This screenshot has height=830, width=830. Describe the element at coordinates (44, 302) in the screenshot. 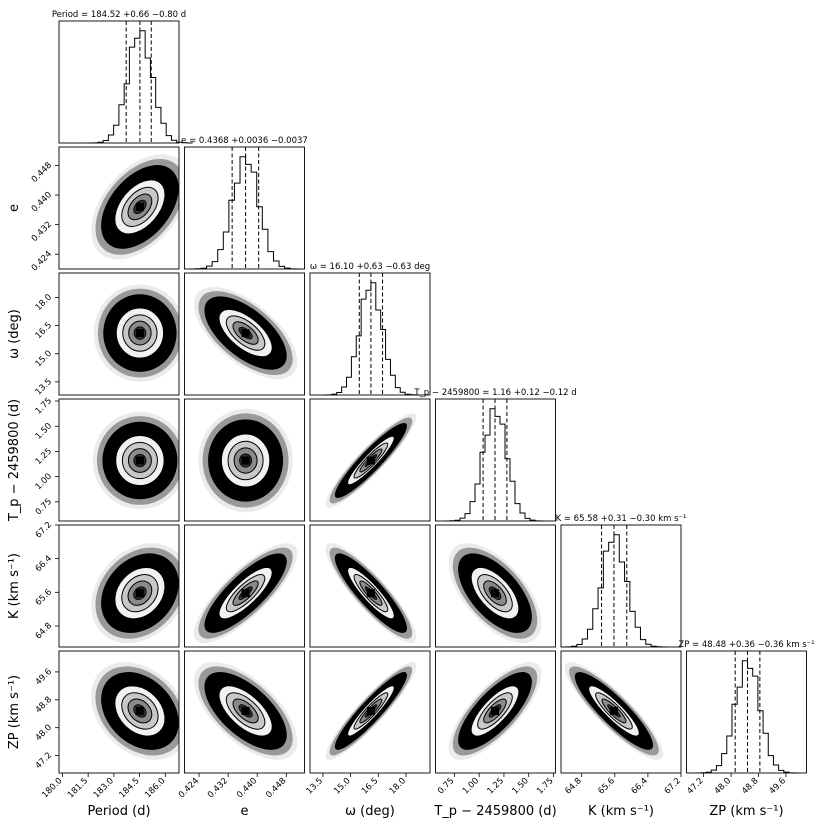

I see `y-tick-label: 18.0` at that location.